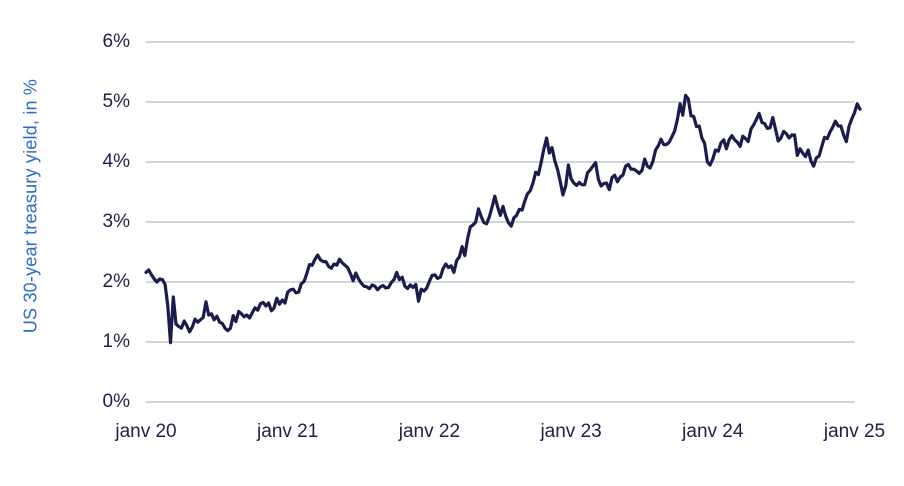  I want to click on y-tick-label: 0%, so click(116, 401).